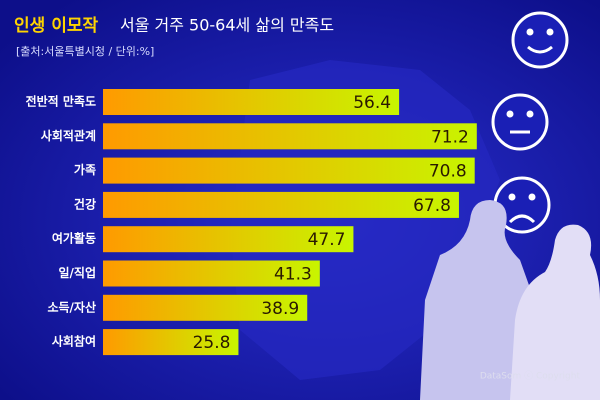  Describe the element at coordinates (293, 275) in the screenshot. I see `value-label: 41.3` at that location.